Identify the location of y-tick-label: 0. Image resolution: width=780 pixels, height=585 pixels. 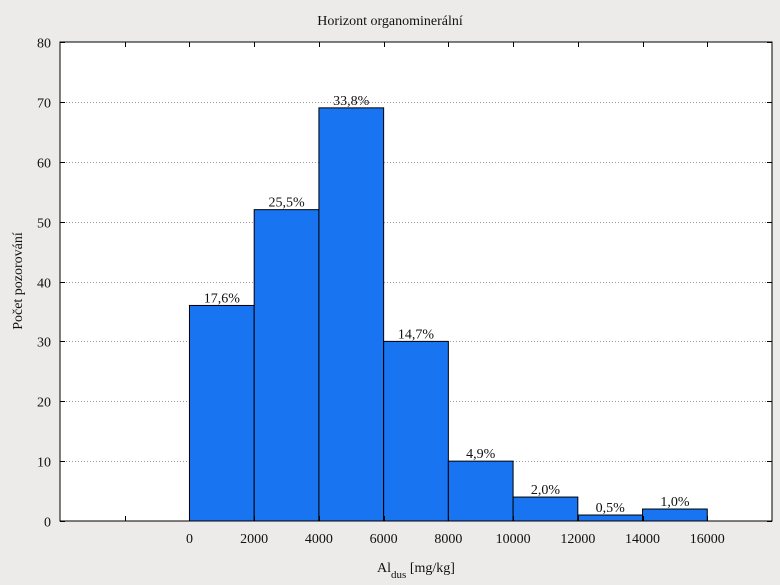
(47, 523).